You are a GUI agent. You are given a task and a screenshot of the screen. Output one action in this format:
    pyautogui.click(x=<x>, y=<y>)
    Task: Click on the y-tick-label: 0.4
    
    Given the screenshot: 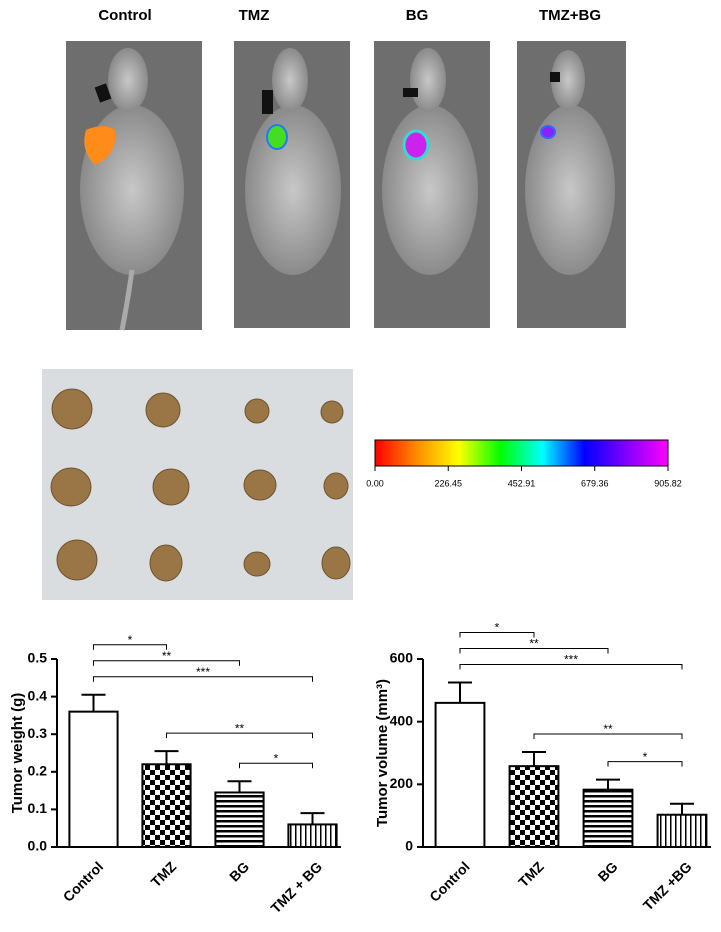 What is the action you would take?
    pyautogui.click(x=38, y=695)
    